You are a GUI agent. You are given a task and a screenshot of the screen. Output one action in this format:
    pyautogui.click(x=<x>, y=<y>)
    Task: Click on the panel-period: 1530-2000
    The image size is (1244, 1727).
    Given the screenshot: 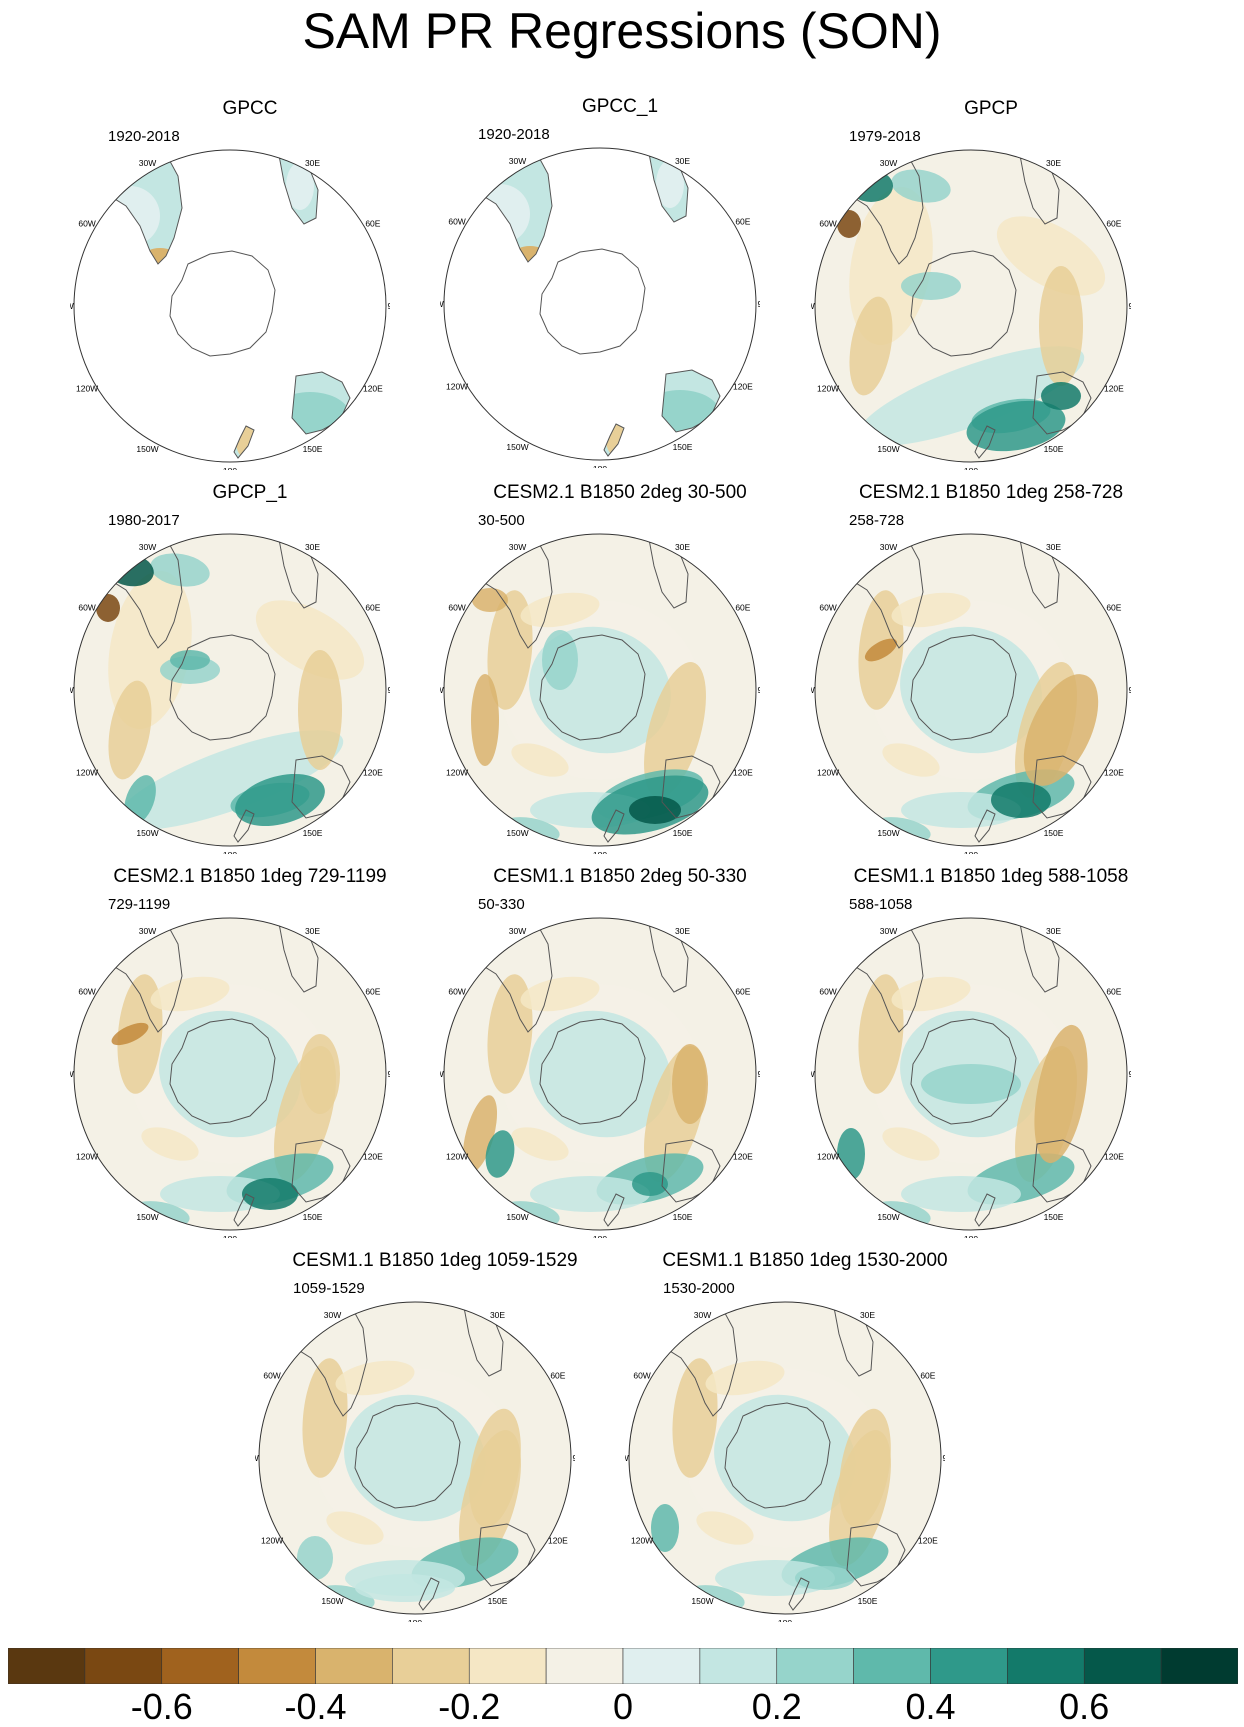 What is the action you would take?
    pyautogui.click(x=699, y=1288)
    